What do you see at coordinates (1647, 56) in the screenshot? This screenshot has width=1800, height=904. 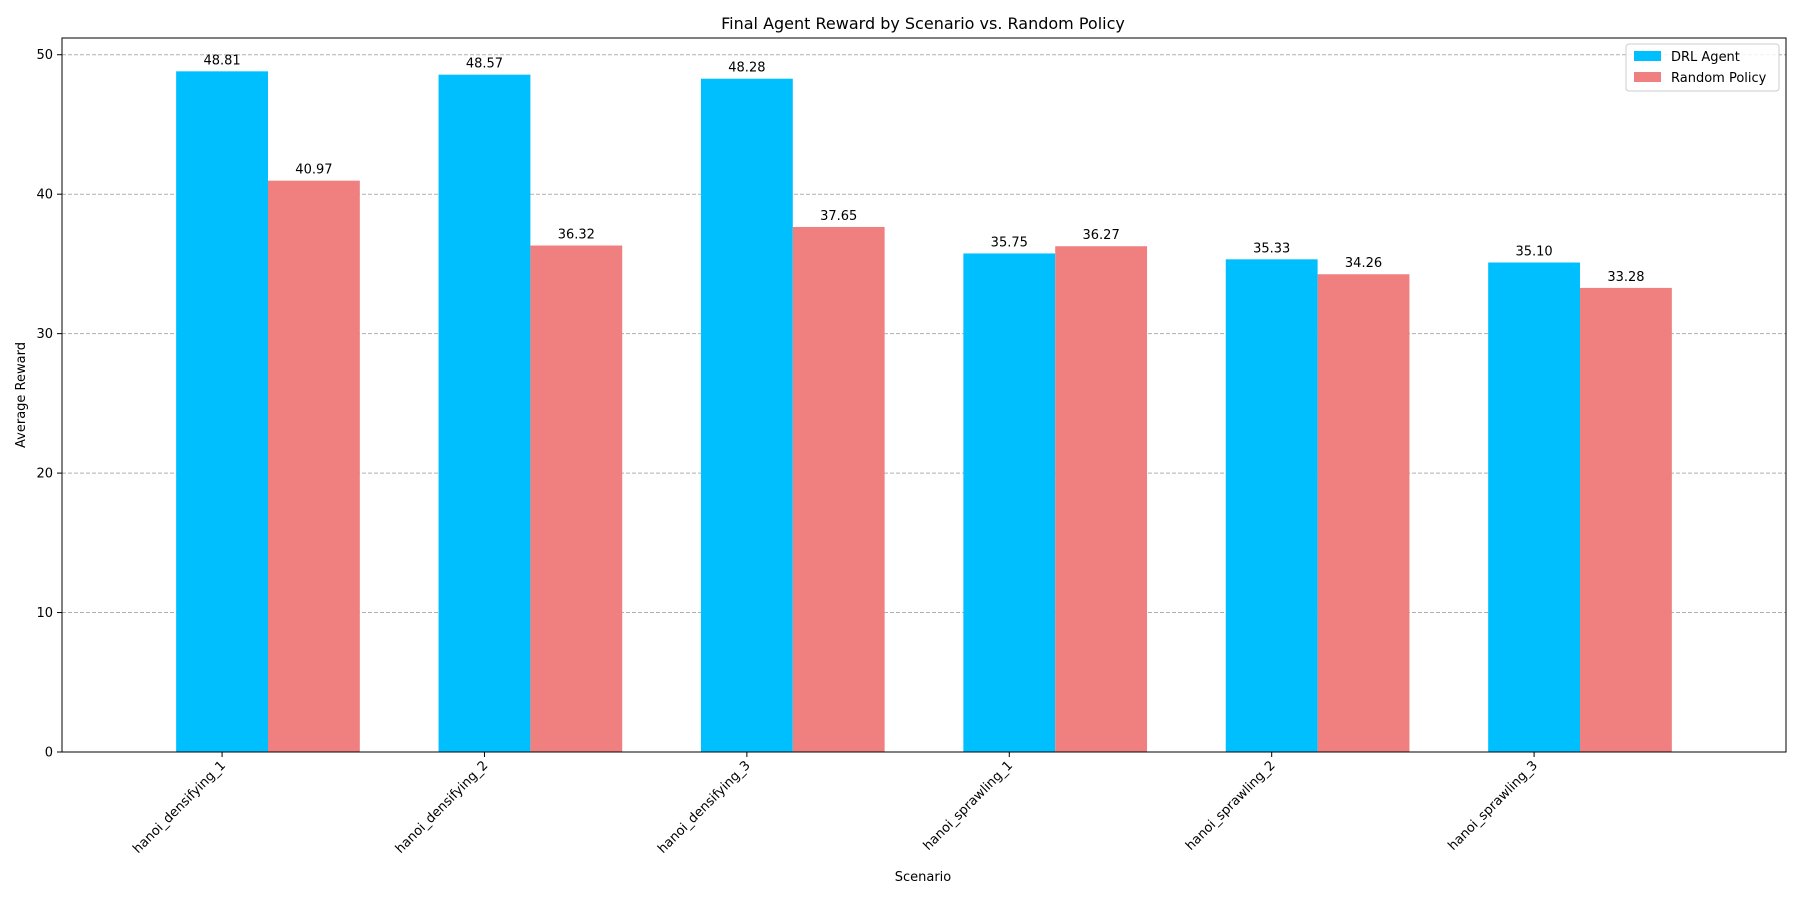 I see `legend-swatch-drl-agent` at bounding box center [1647, 56].